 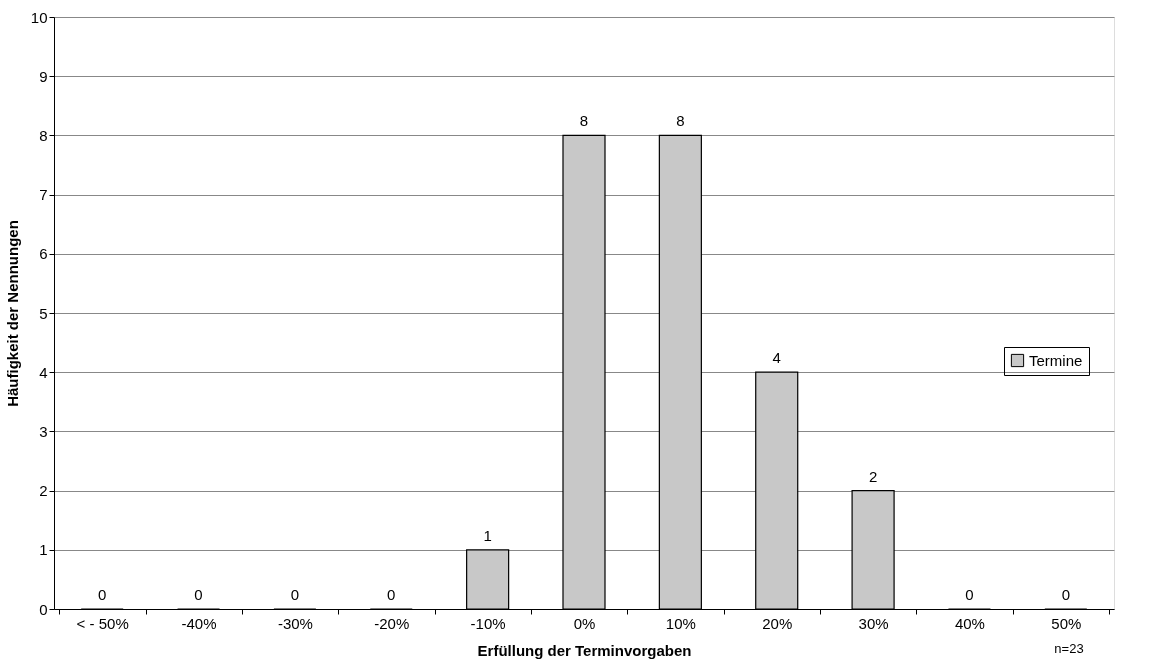 What do you see at coordinates (43, 76) in the screenshot?
I see `y-tick-label: 9` at bounding box center [43, 76].